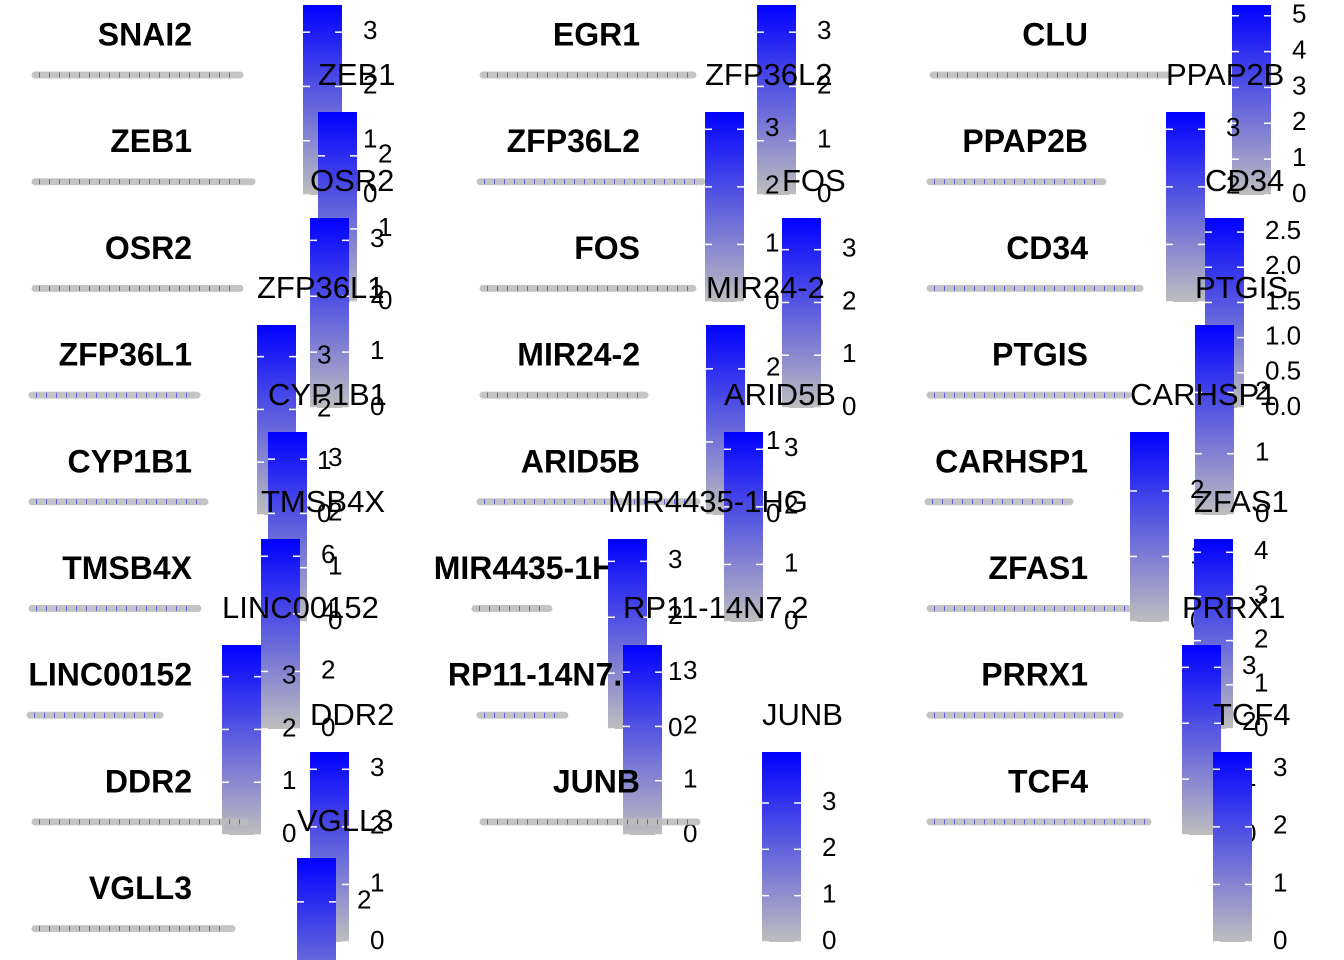  I want to click on gene-title: ZFP36L1, so click(125, 355).